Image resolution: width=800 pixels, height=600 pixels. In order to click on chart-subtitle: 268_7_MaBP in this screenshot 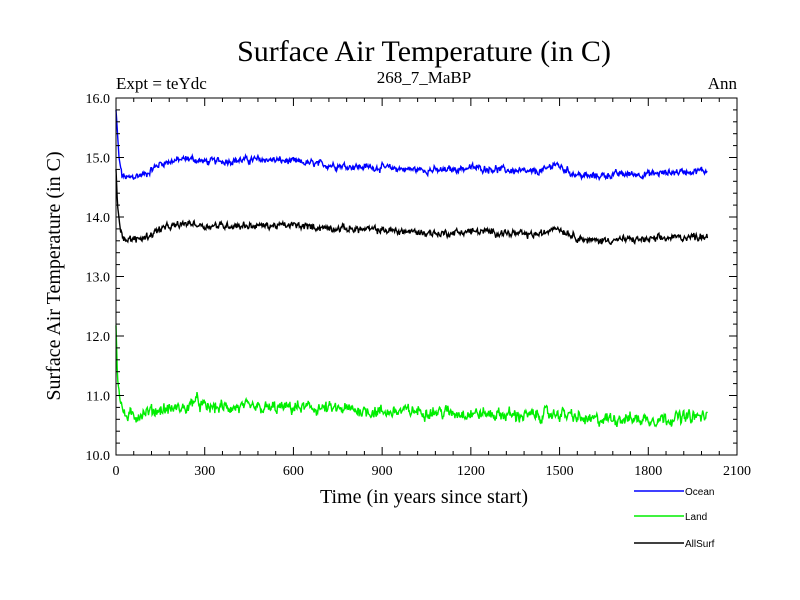, I will do `click(424, 77)`.